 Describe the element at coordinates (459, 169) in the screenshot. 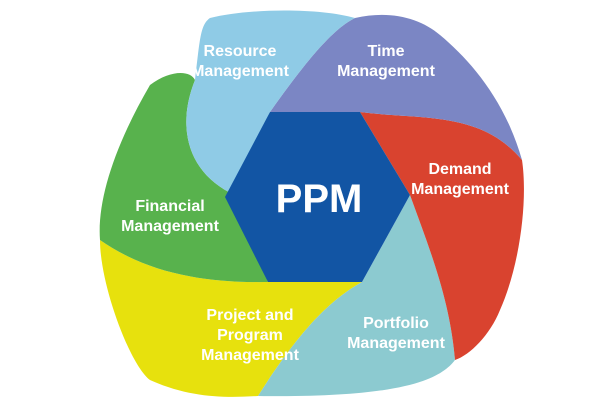

I see `label-demand-line-1: Demand` at that location.